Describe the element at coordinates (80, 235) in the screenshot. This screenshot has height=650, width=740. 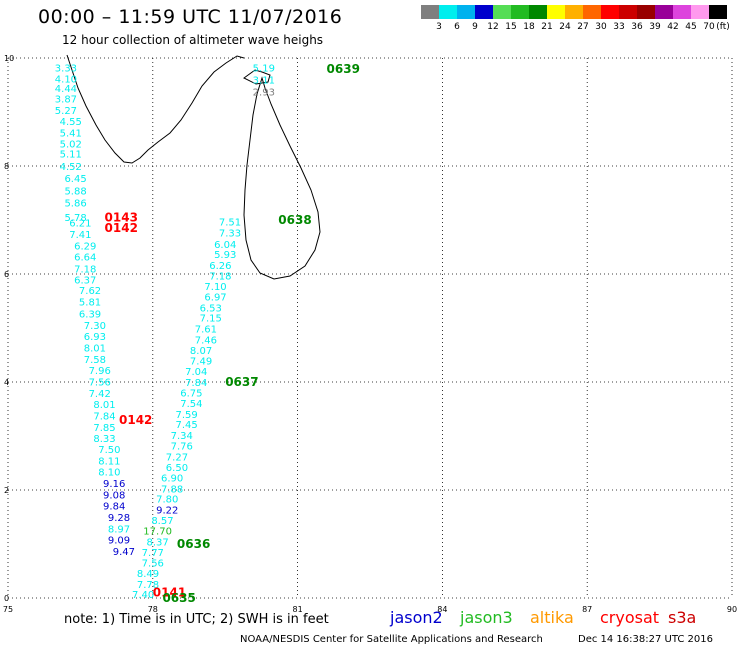
I see `swh-value: 7.41` at that location.